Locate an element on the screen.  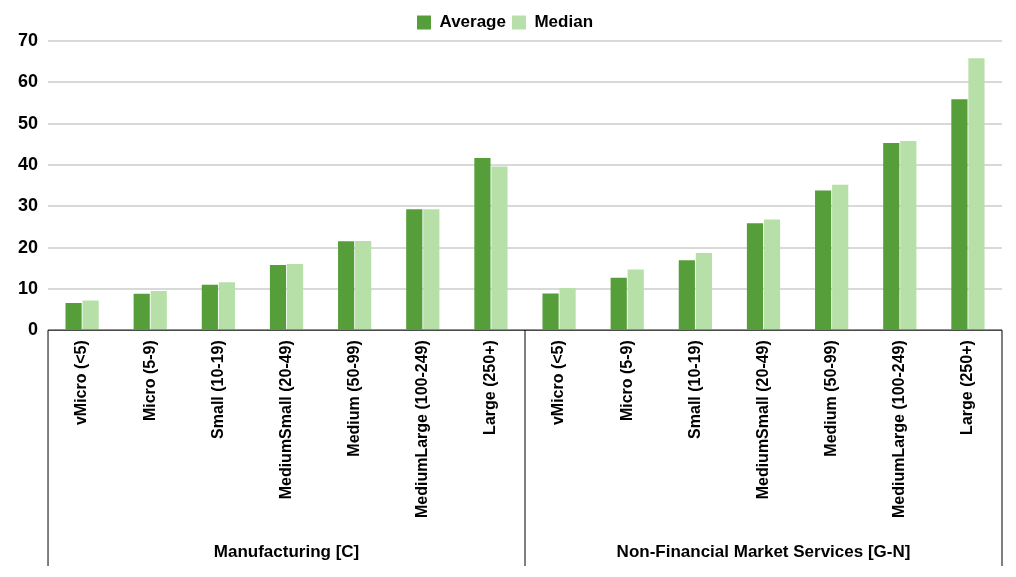
y-tick-label: 0 is located at coordinates (33, 329).